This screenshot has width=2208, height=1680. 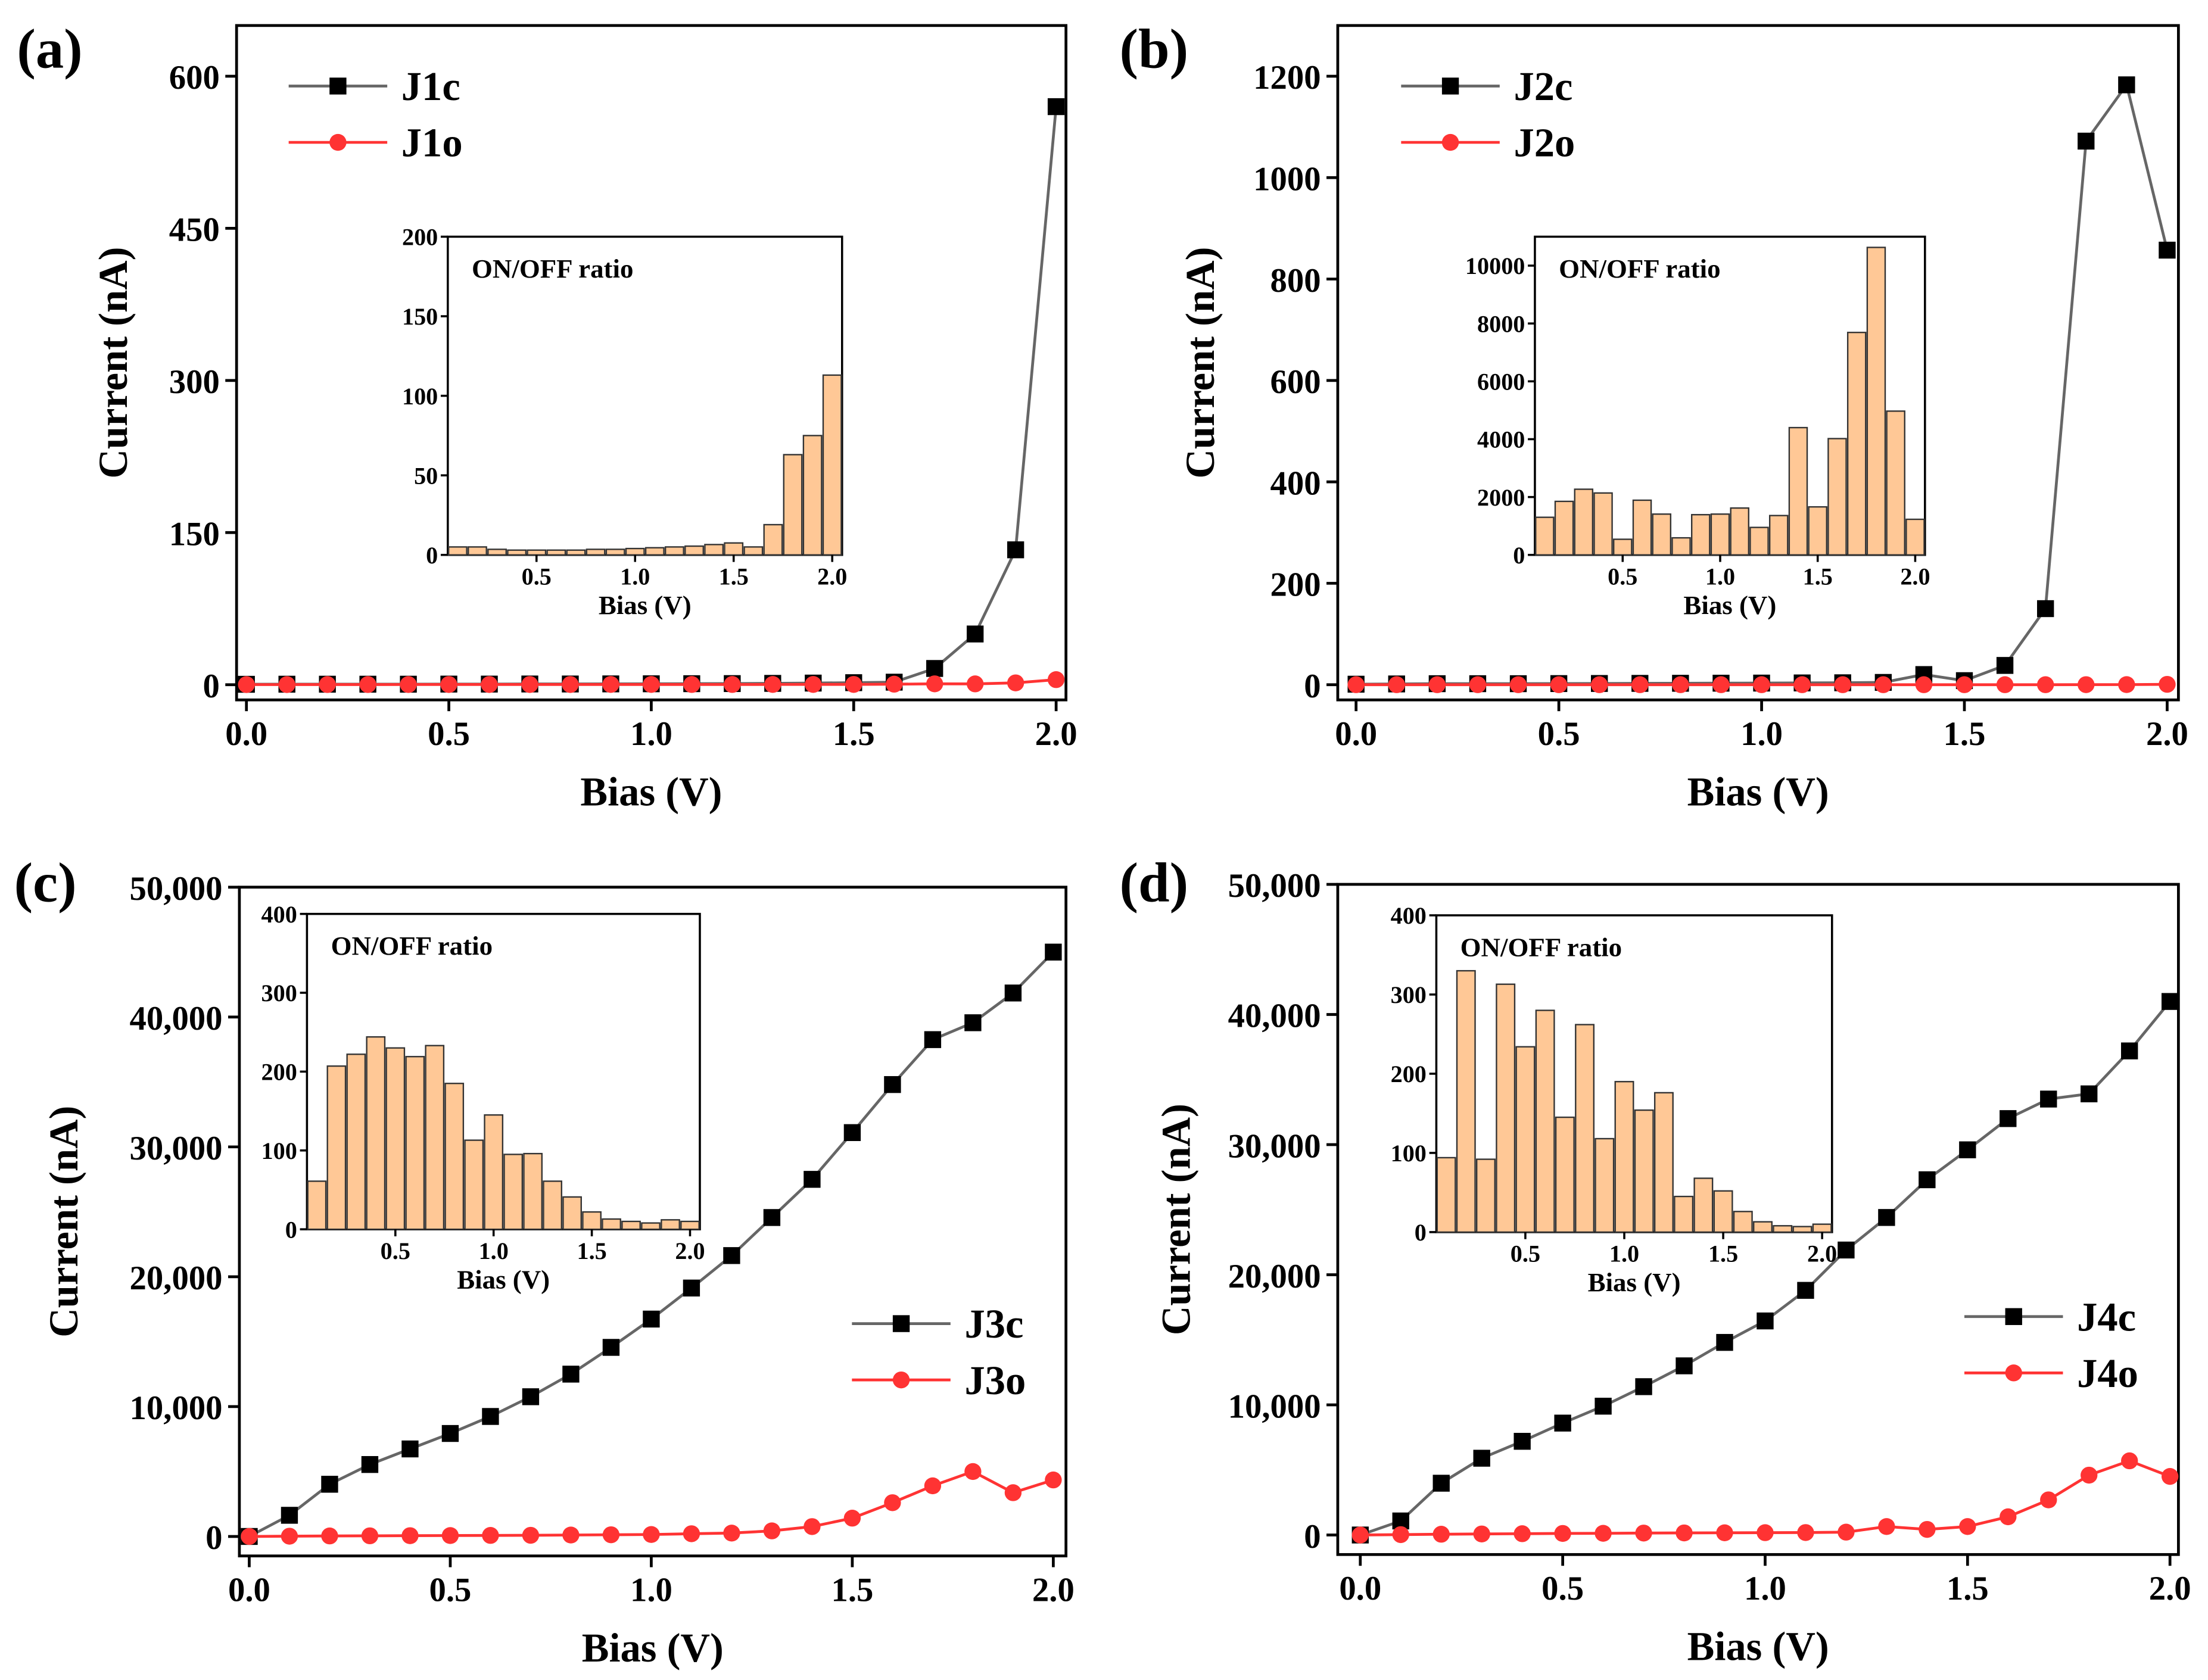 I want to click on legend-label: J2o, so click(x=1544, y=143).